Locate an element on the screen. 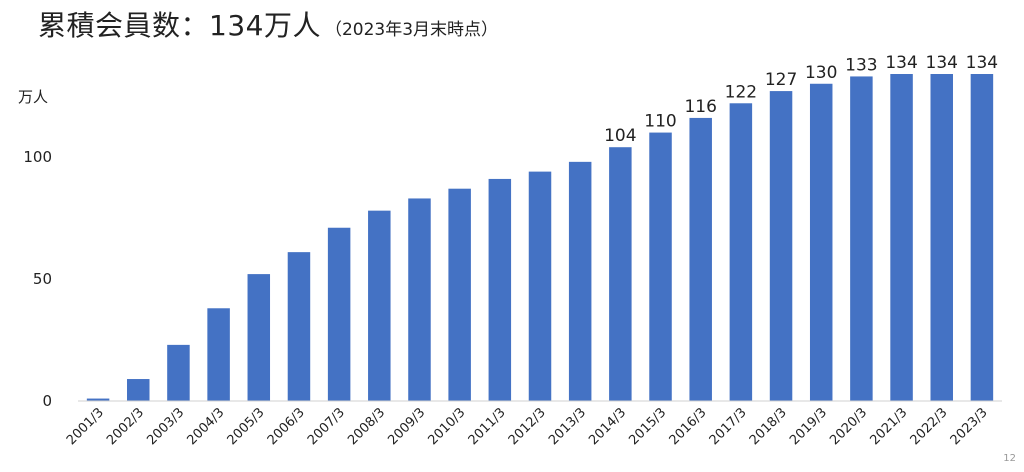 The height and width of the screenshot is (472, 1024). chart-title-main: 累積会員数：134万人 is located at coordinates (179, 25).